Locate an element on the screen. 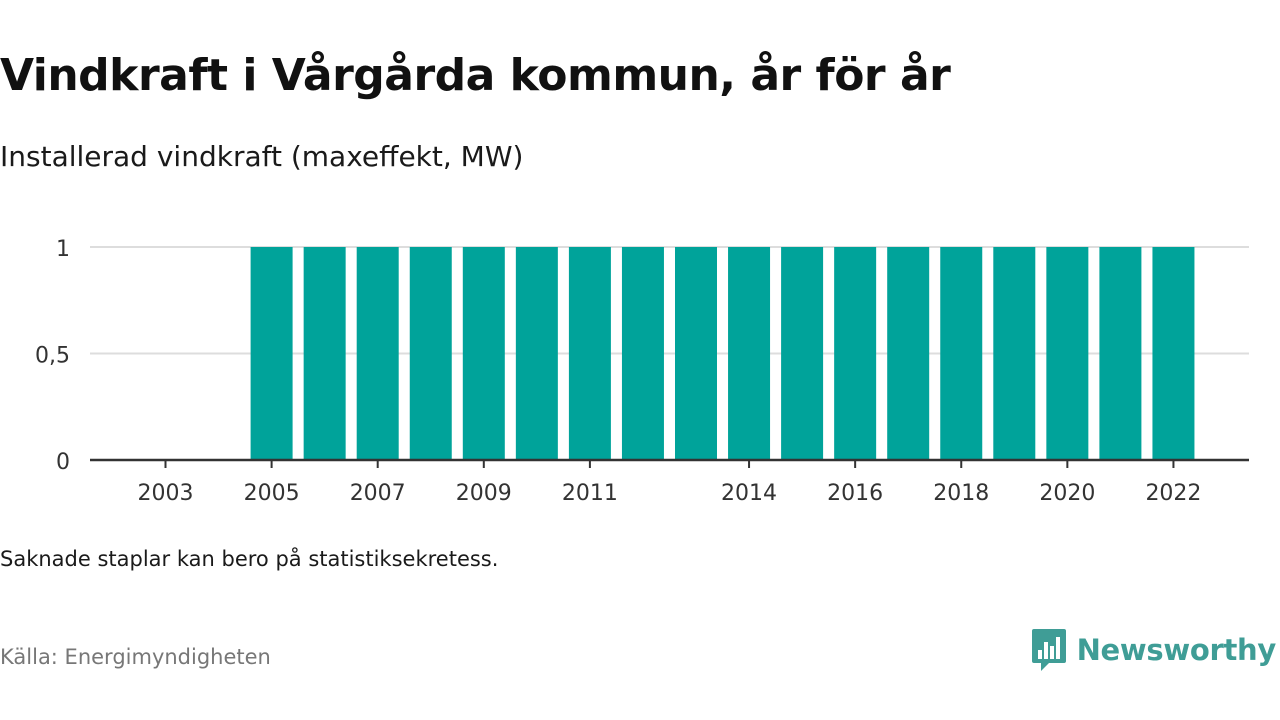 This screenshot has width=1280, height=720. bar-2018 is located at coordinates (961, 353).